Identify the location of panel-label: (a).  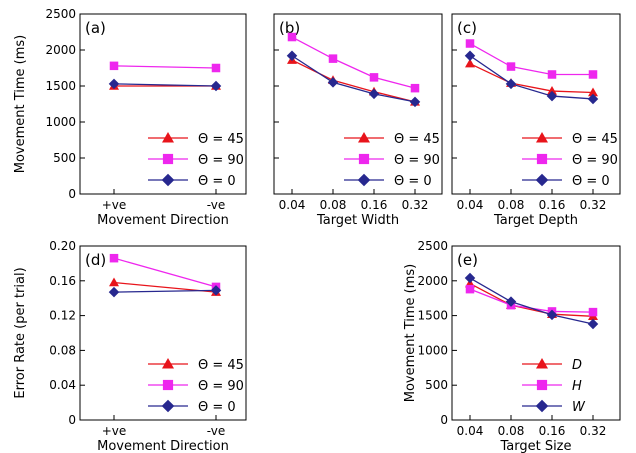
(95, 28).